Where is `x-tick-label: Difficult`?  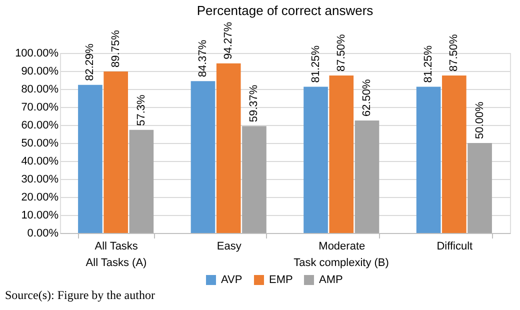
x-tick-label: Difficult is located at coordinates (454, 246).